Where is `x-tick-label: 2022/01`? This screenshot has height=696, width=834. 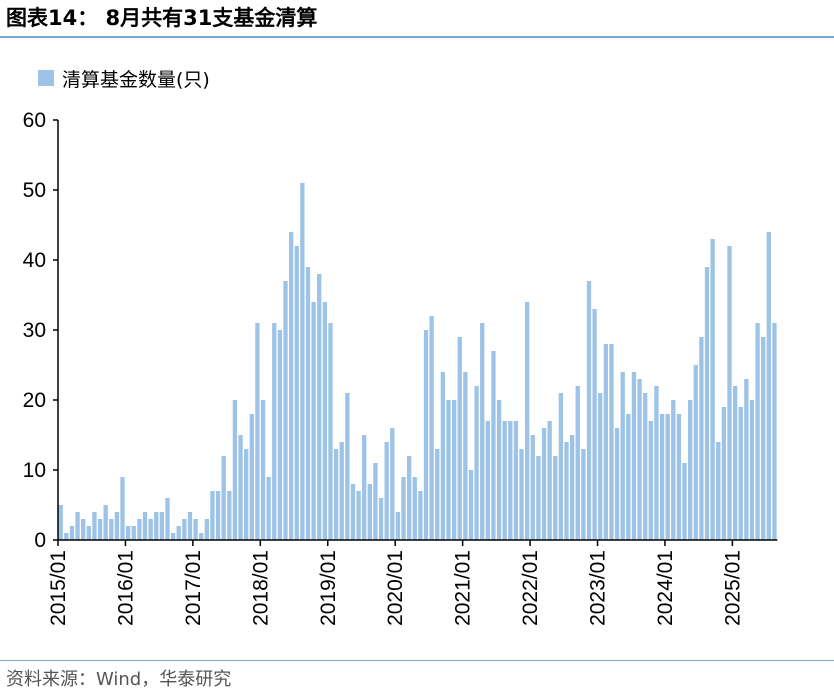 x-tick-label: 2022/01 is located at coordinates (530, 588).